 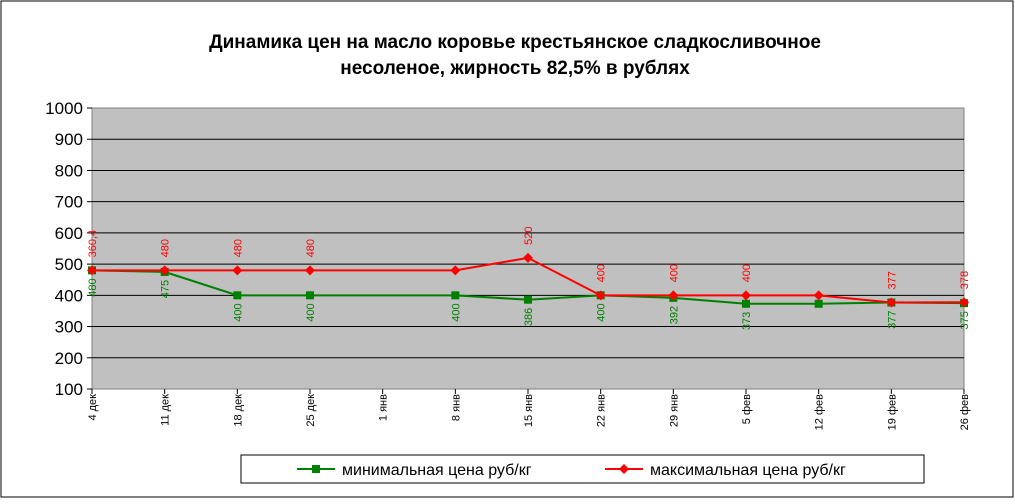 What do you see at coordinates (69, 358) in the screenshot?
I see `y-tick-label: 200` at bounding box center [69, 358].